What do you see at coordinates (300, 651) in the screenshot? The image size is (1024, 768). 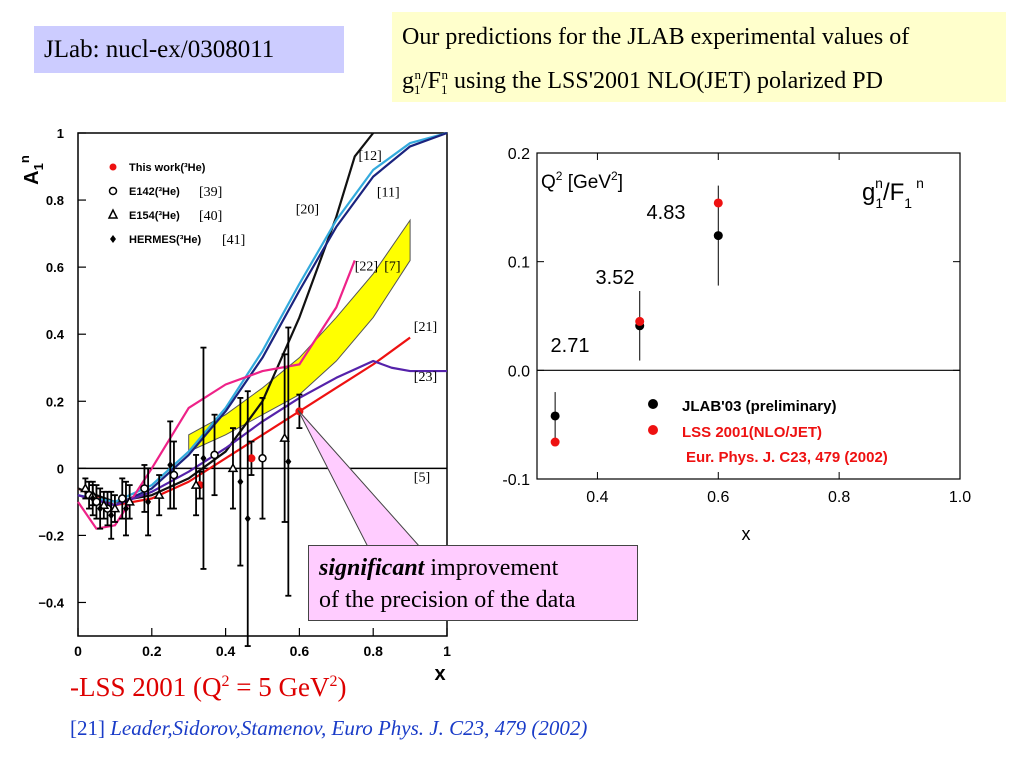 I see `a1n-x-tick-label: 0.6` at bounding box center [300, 651].